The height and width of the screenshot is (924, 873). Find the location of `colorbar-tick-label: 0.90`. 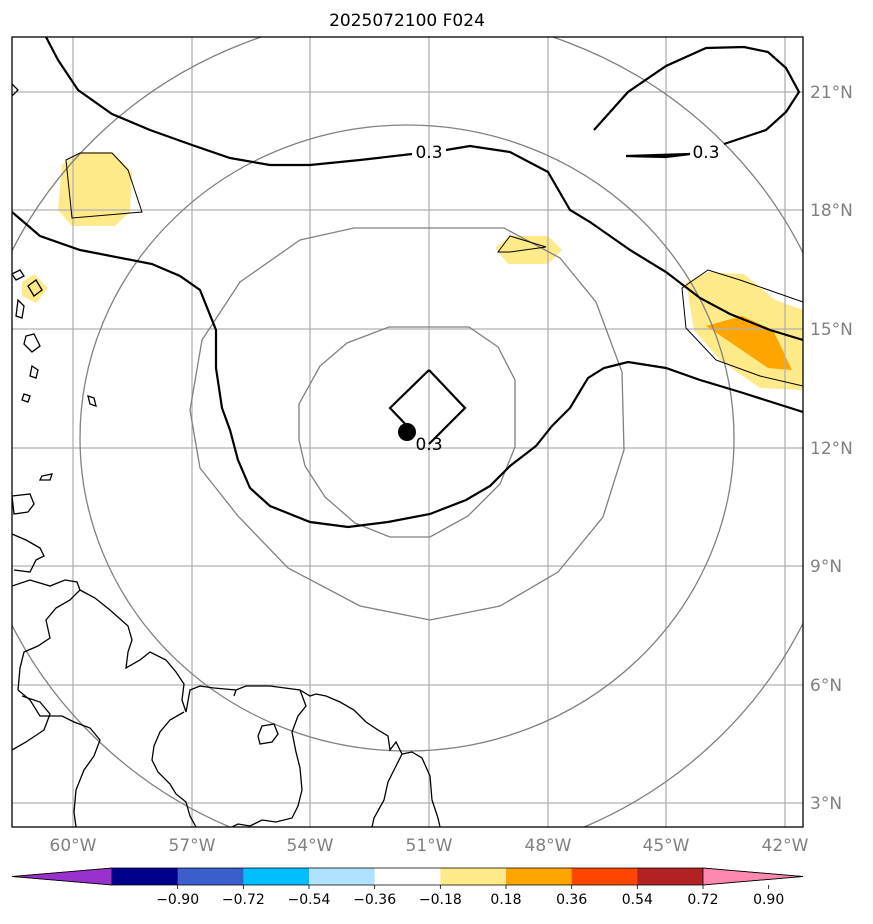

colorbar-tick-label: 0.90 is located at coordinates (768, 900).